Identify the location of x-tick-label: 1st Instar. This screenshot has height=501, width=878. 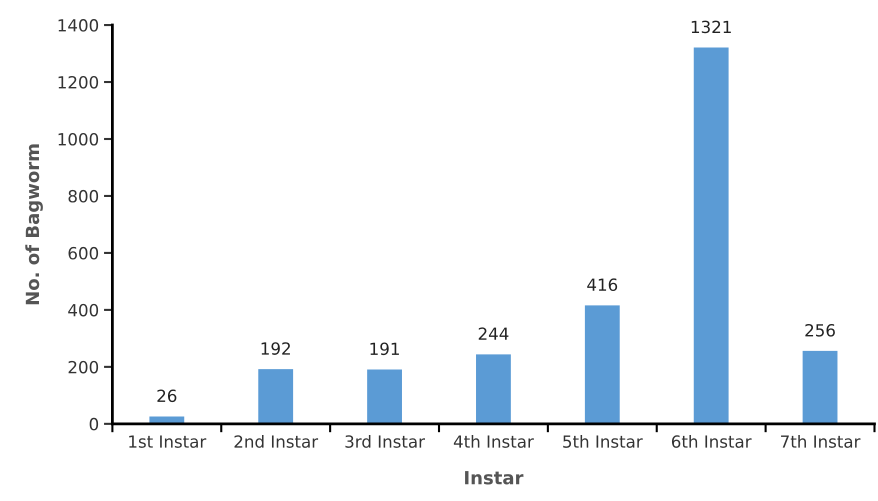
(167, 441).